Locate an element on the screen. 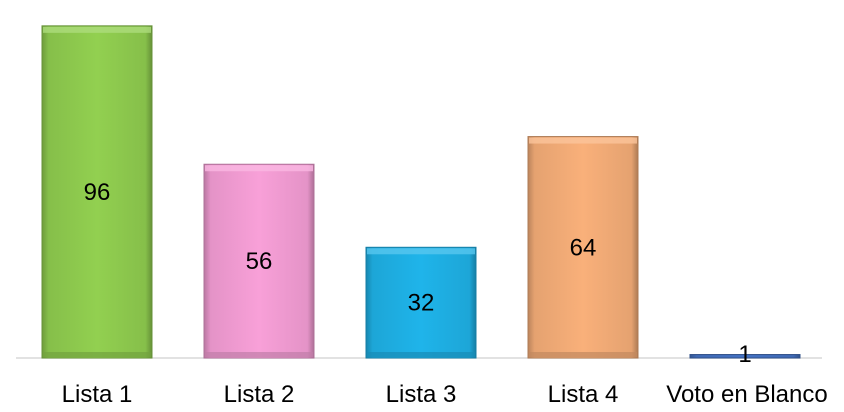 The width and height of the screenshot is (844, 412). bar-voto-en-blanco is located at coordinates (745, 356).